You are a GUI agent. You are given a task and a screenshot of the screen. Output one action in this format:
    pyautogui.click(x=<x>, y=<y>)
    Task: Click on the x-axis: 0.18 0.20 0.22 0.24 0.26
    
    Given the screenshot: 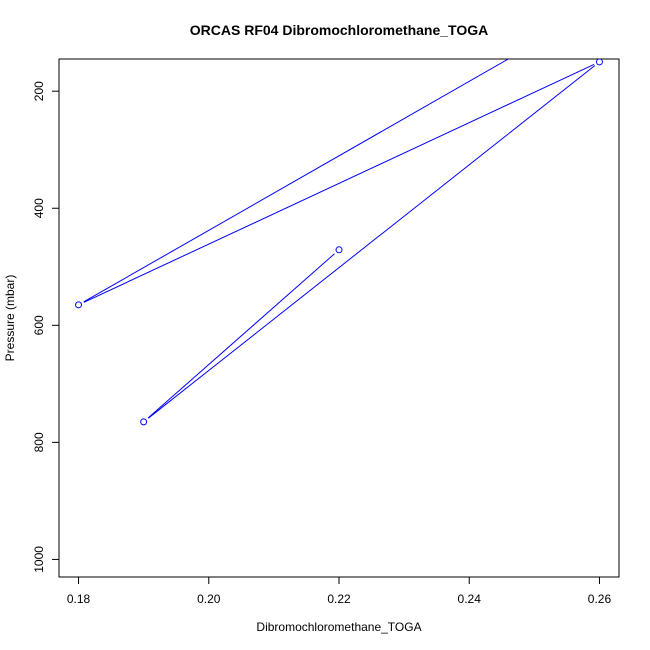 What is the action you would take?
    pyautogui.click(x=339, y=591)
    